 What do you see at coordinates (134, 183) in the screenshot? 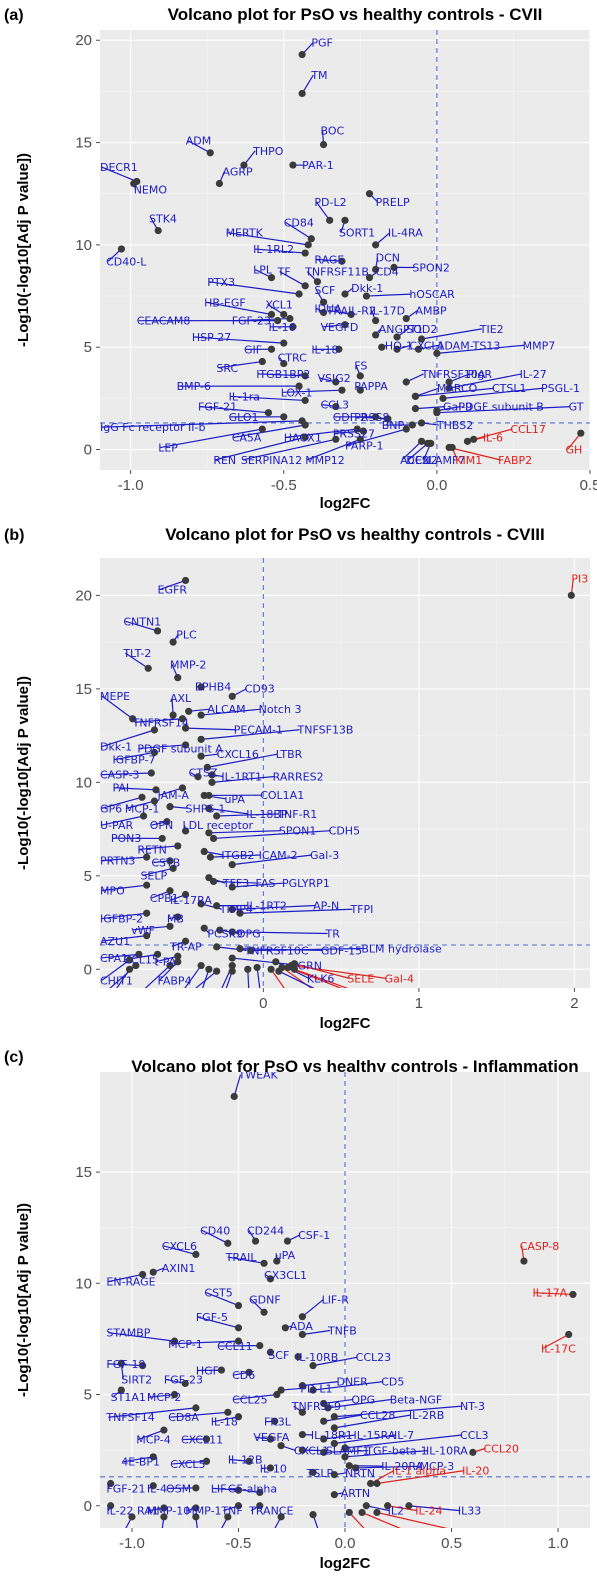
I see `data-point-nemo` at bounding box center [134, 183].